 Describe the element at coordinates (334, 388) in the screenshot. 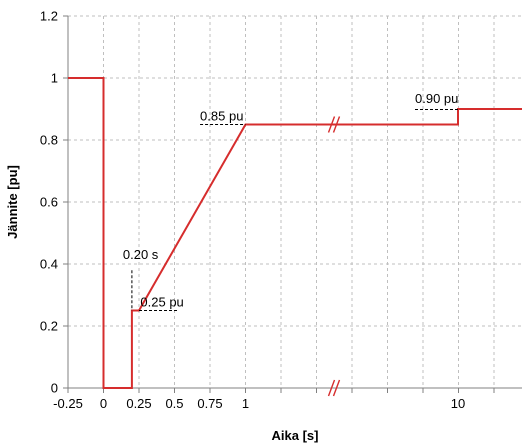

I see `axis-break-mark` at that location.